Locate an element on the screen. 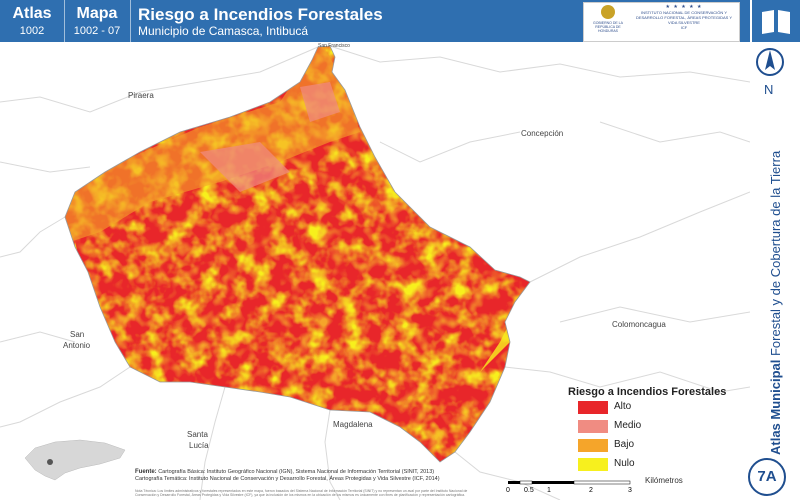 Image resolution: width=800 pixels, height=500 pixels. place-santa-lucia-line2: Lucía is located at coordinates (199, 445).